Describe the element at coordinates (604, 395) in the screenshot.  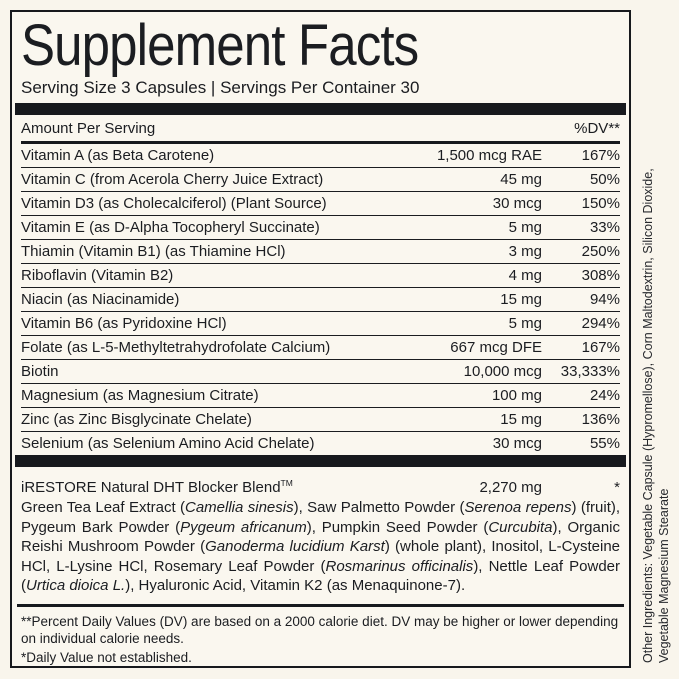
I see `nutrient-dv: 24%` at that location.